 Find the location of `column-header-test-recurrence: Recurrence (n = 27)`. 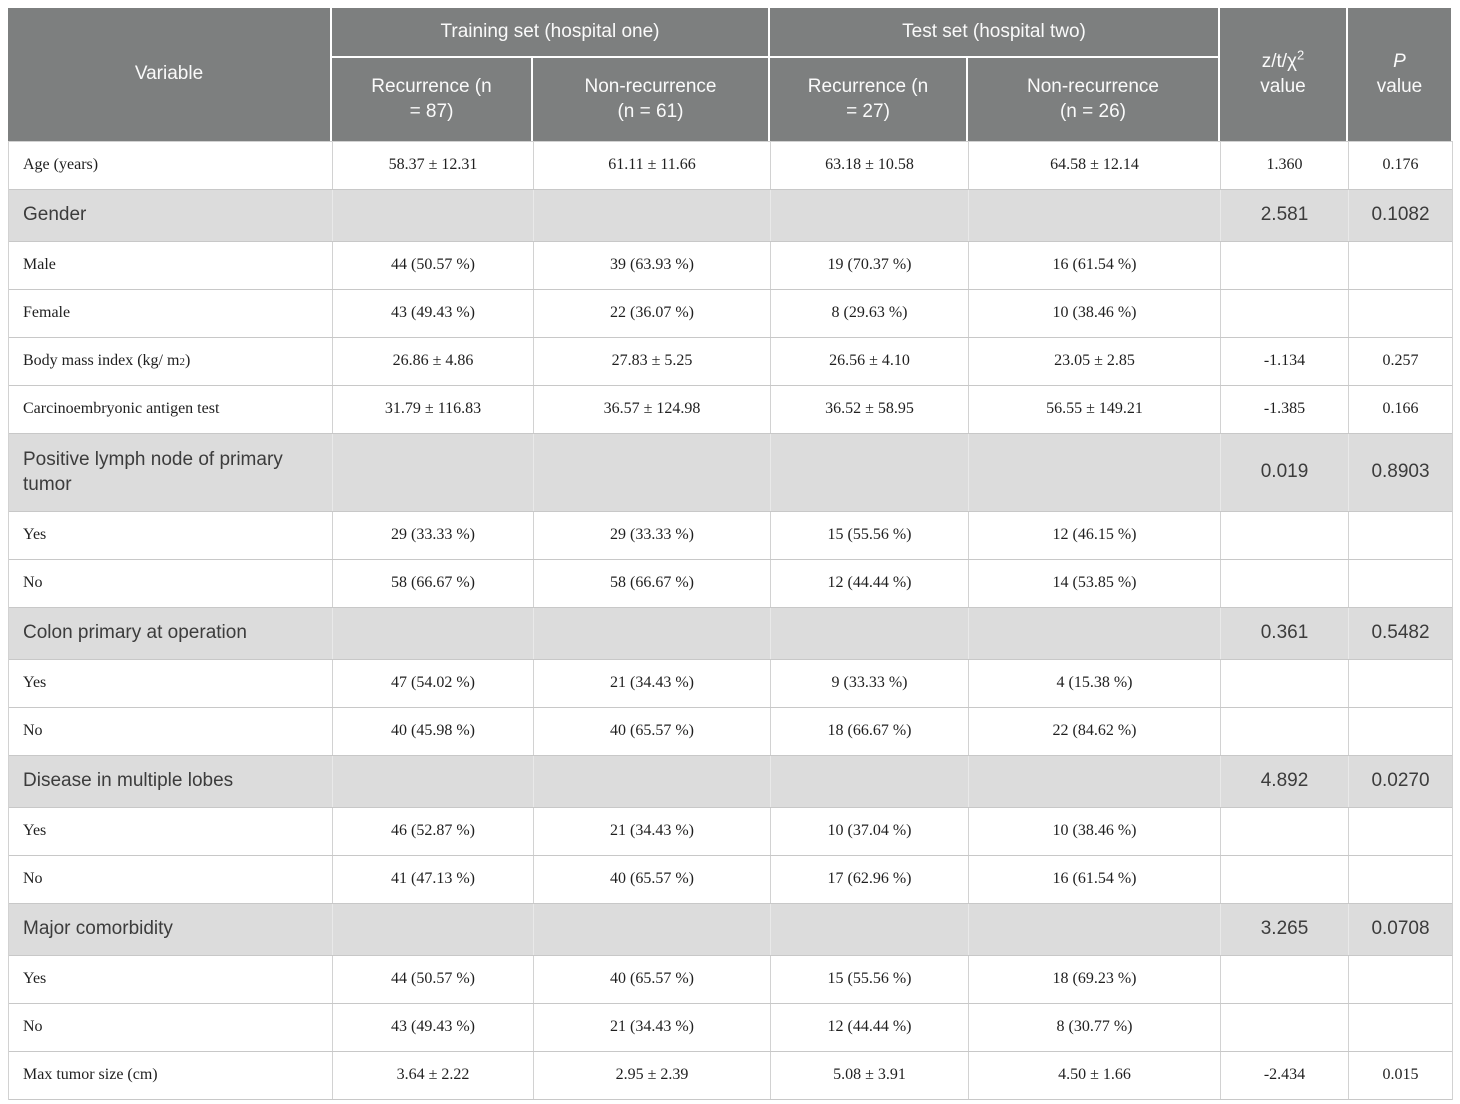

column-header-test-recurrence: Recurrence (n = 27) is located at coordinates (869, 99).